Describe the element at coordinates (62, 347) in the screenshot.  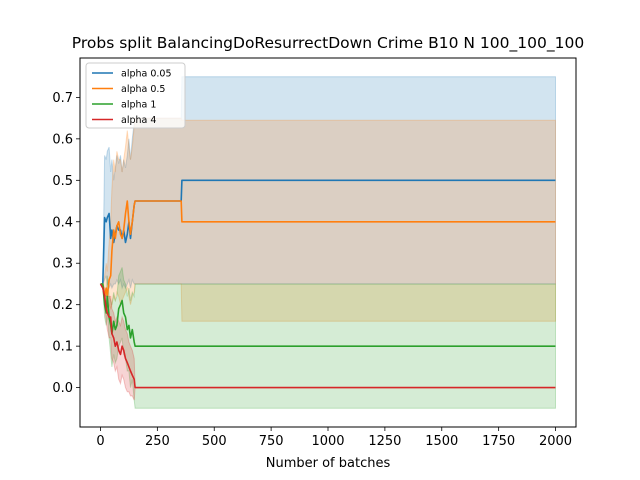
I see `y-tick-label: 0.1` at that location.